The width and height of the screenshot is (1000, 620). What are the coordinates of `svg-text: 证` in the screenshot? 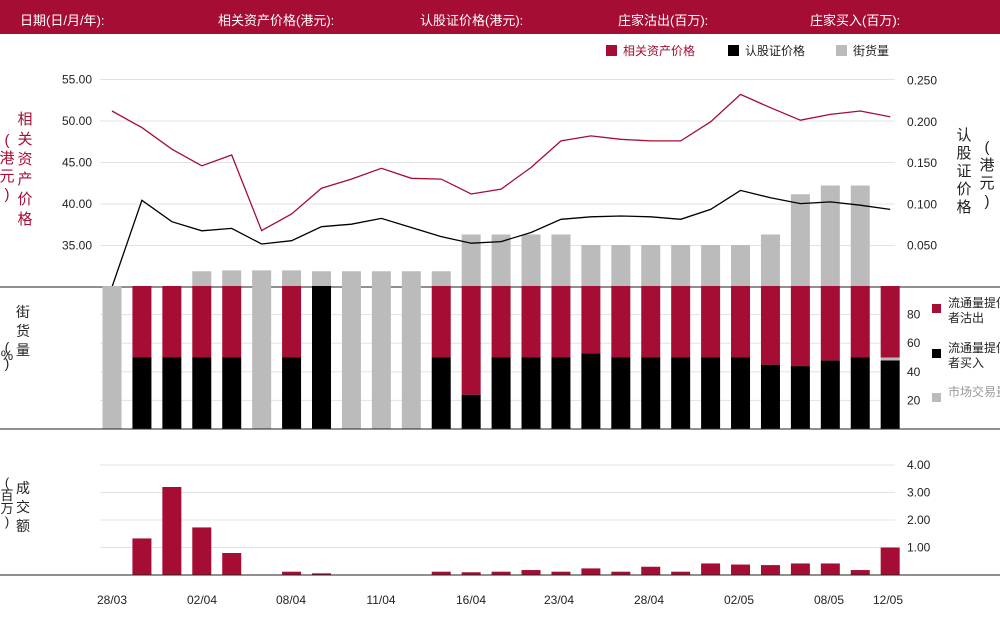 It's located at (963, 171).